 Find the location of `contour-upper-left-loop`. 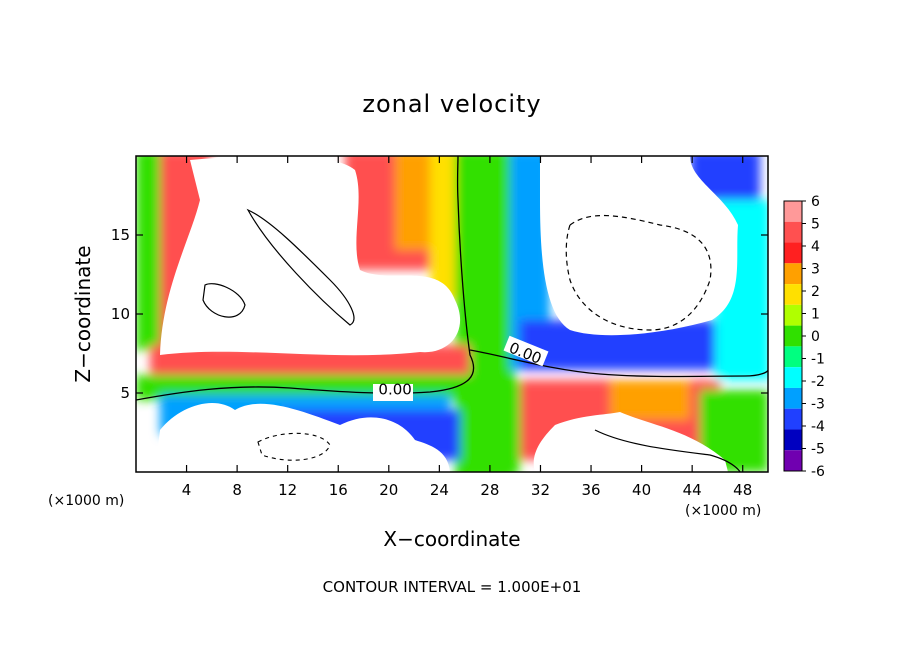

contour-upper-left-loop is located at coordinates (300, 267).